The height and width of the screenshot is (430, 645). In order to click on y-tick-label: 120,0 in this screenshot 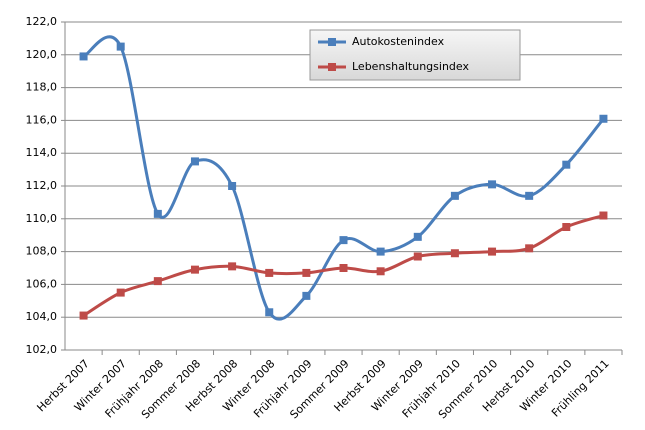, I will do `click(42, 54)`.